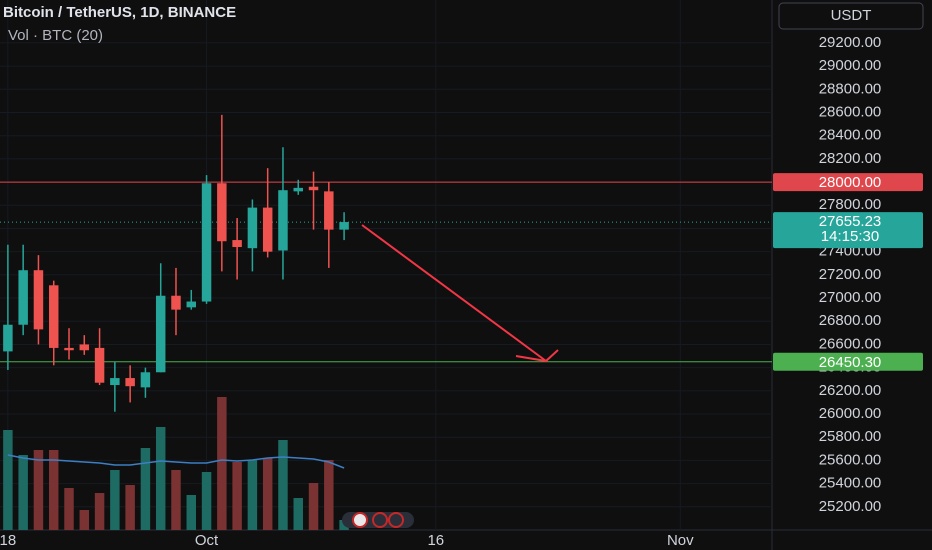 This screenshot has height=550, width=932. I want to click on y-tick-label: 27000.00, so click(850, 297).